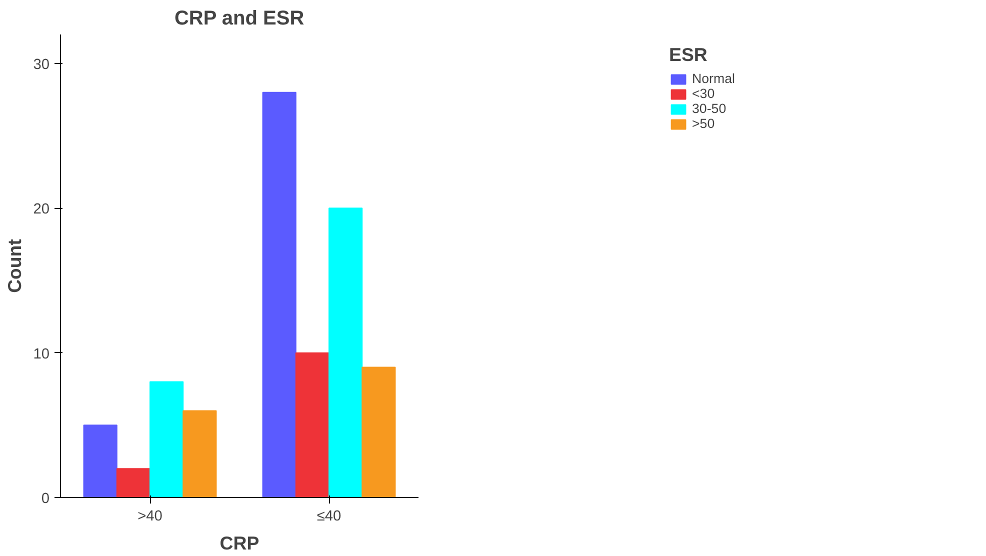 Image resolution: width=986 pixels, height=556 pixels. Describe the element at coordinates (713, 78) in the screenshot. I see `legend-label: Normal` at that location.